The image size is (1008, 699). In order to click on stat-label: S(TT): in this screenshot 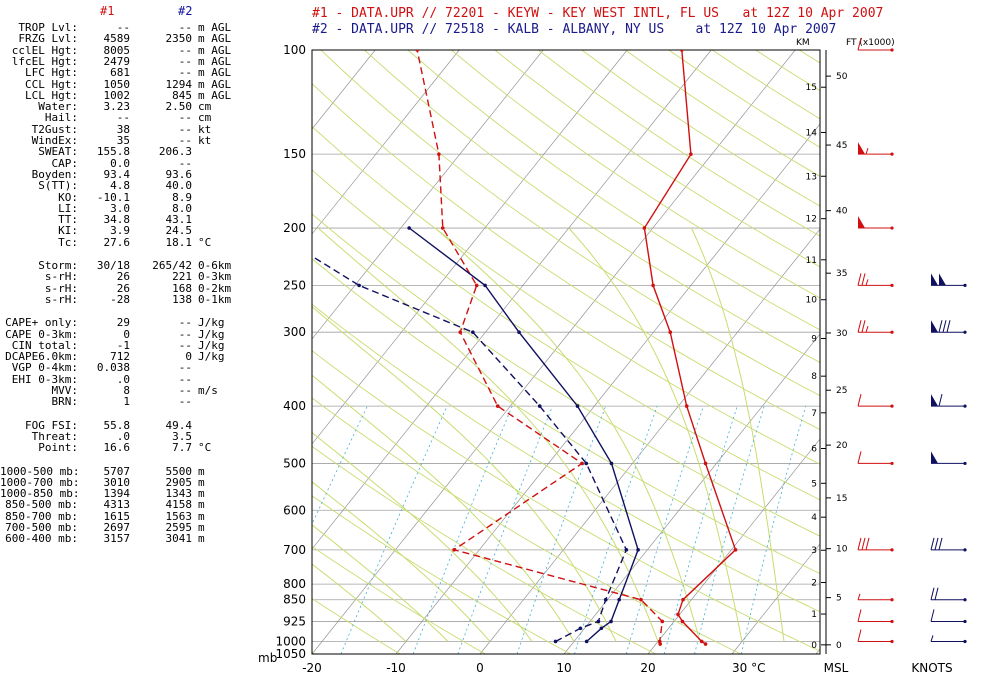, I will do `click(58, 186)`.